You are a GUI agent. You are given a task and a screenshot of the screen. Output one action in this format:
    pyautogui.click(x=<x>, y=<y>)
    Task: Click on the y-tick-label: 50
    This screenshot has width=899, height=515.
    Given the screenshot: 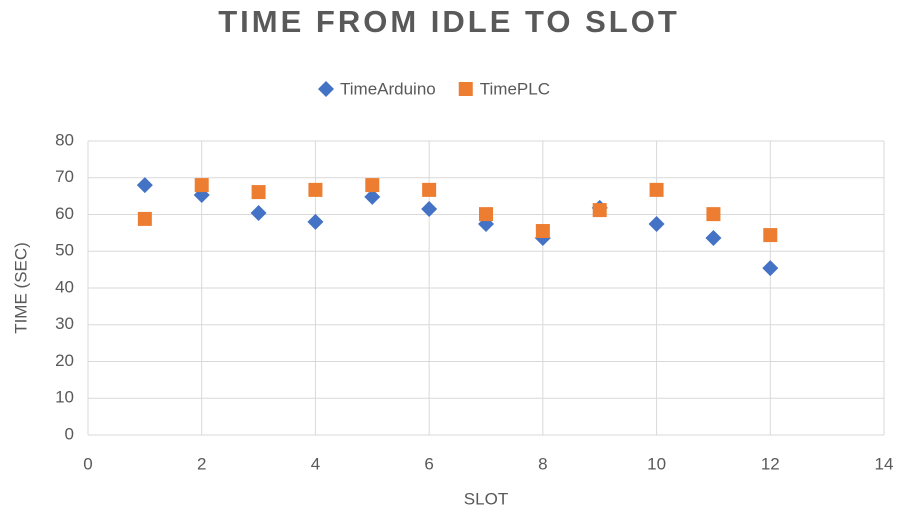 What is the action you would take?
    pyautogui.click(x=64, y=250)
    